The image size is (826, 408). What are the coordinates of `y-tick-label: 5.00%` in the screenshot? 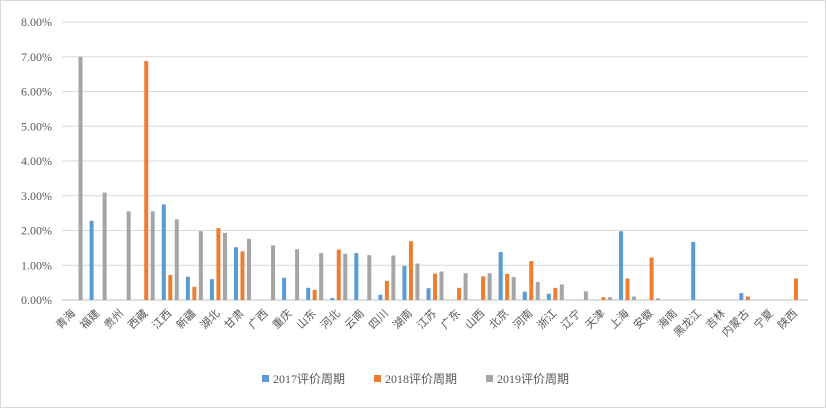 It's located at (36, 126).